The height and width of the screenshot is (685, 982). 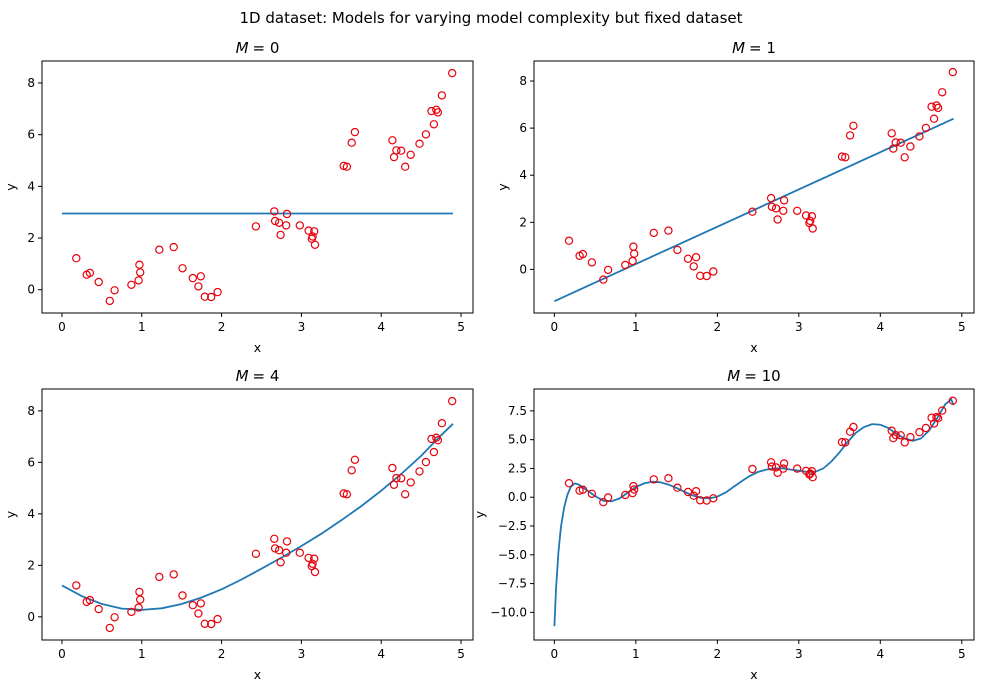 What do you see at coordinates (523, 175) in the screenshot?
I see `y-tick-label: 4` at bounding box center [523, 175].